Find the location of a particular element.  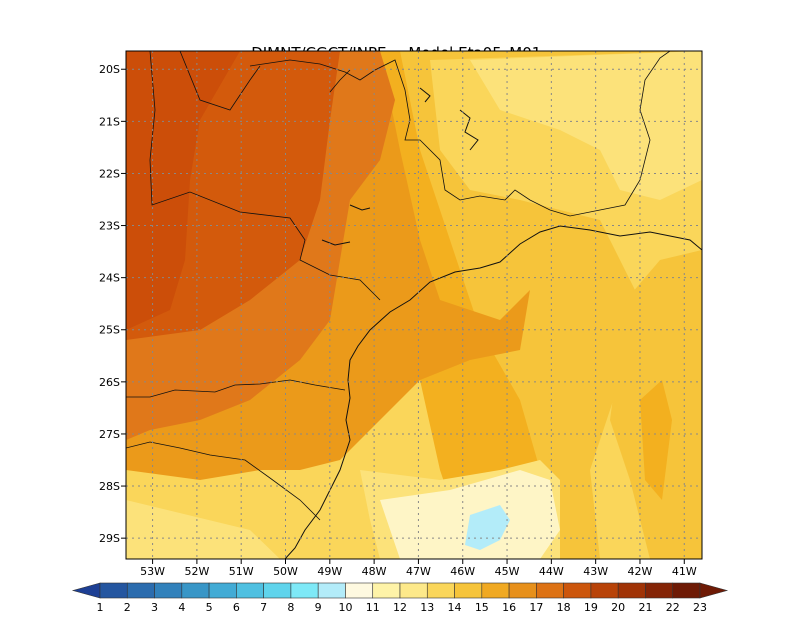

colorbar-label: 10 is located at coordinates (345, 607).